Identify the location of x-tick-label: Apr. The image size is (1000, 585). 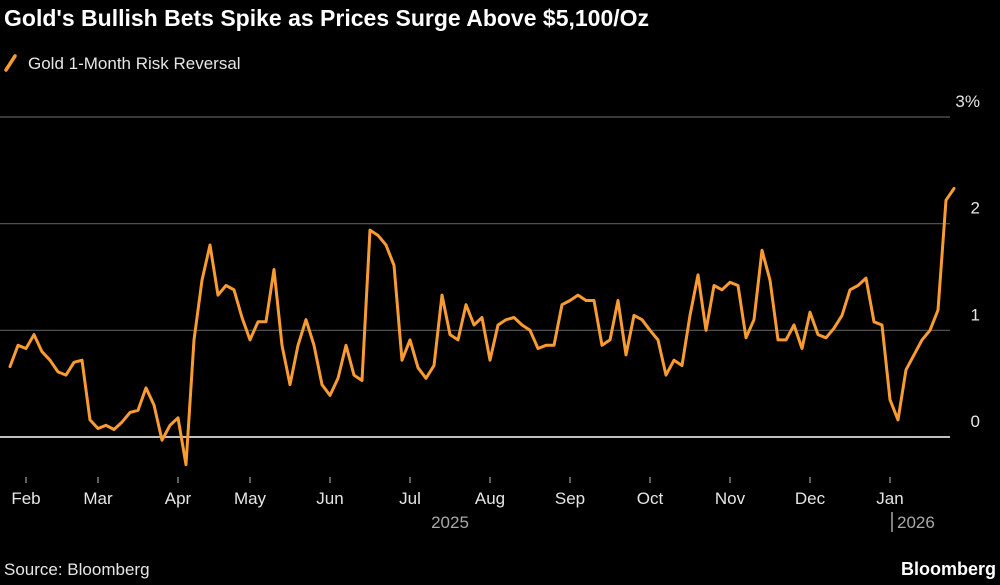
(178, 498).